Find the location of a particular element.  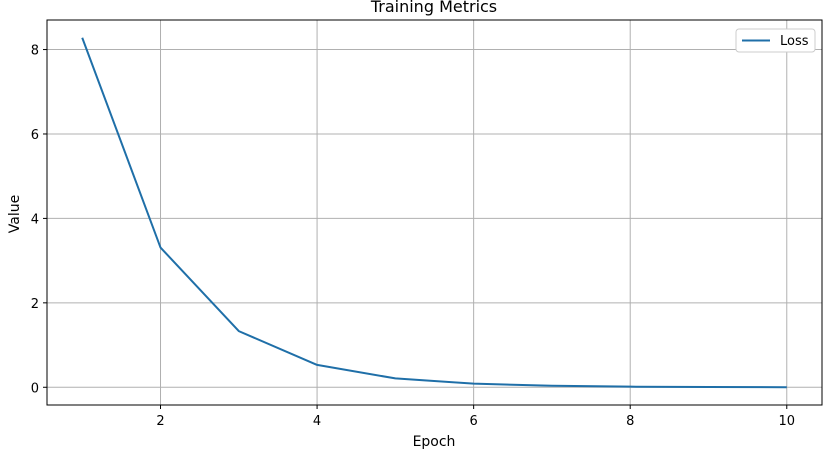

x-tick-label: 6 is located at coordinates (474, 421).